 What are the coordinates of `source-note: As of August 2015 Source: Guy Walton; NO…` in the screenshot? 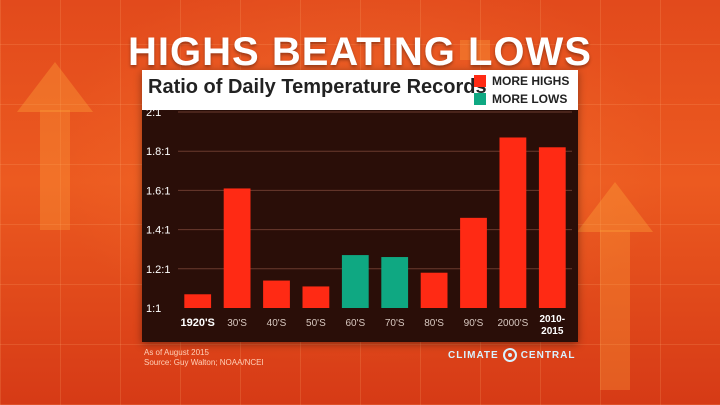 It's located at (204, 358).